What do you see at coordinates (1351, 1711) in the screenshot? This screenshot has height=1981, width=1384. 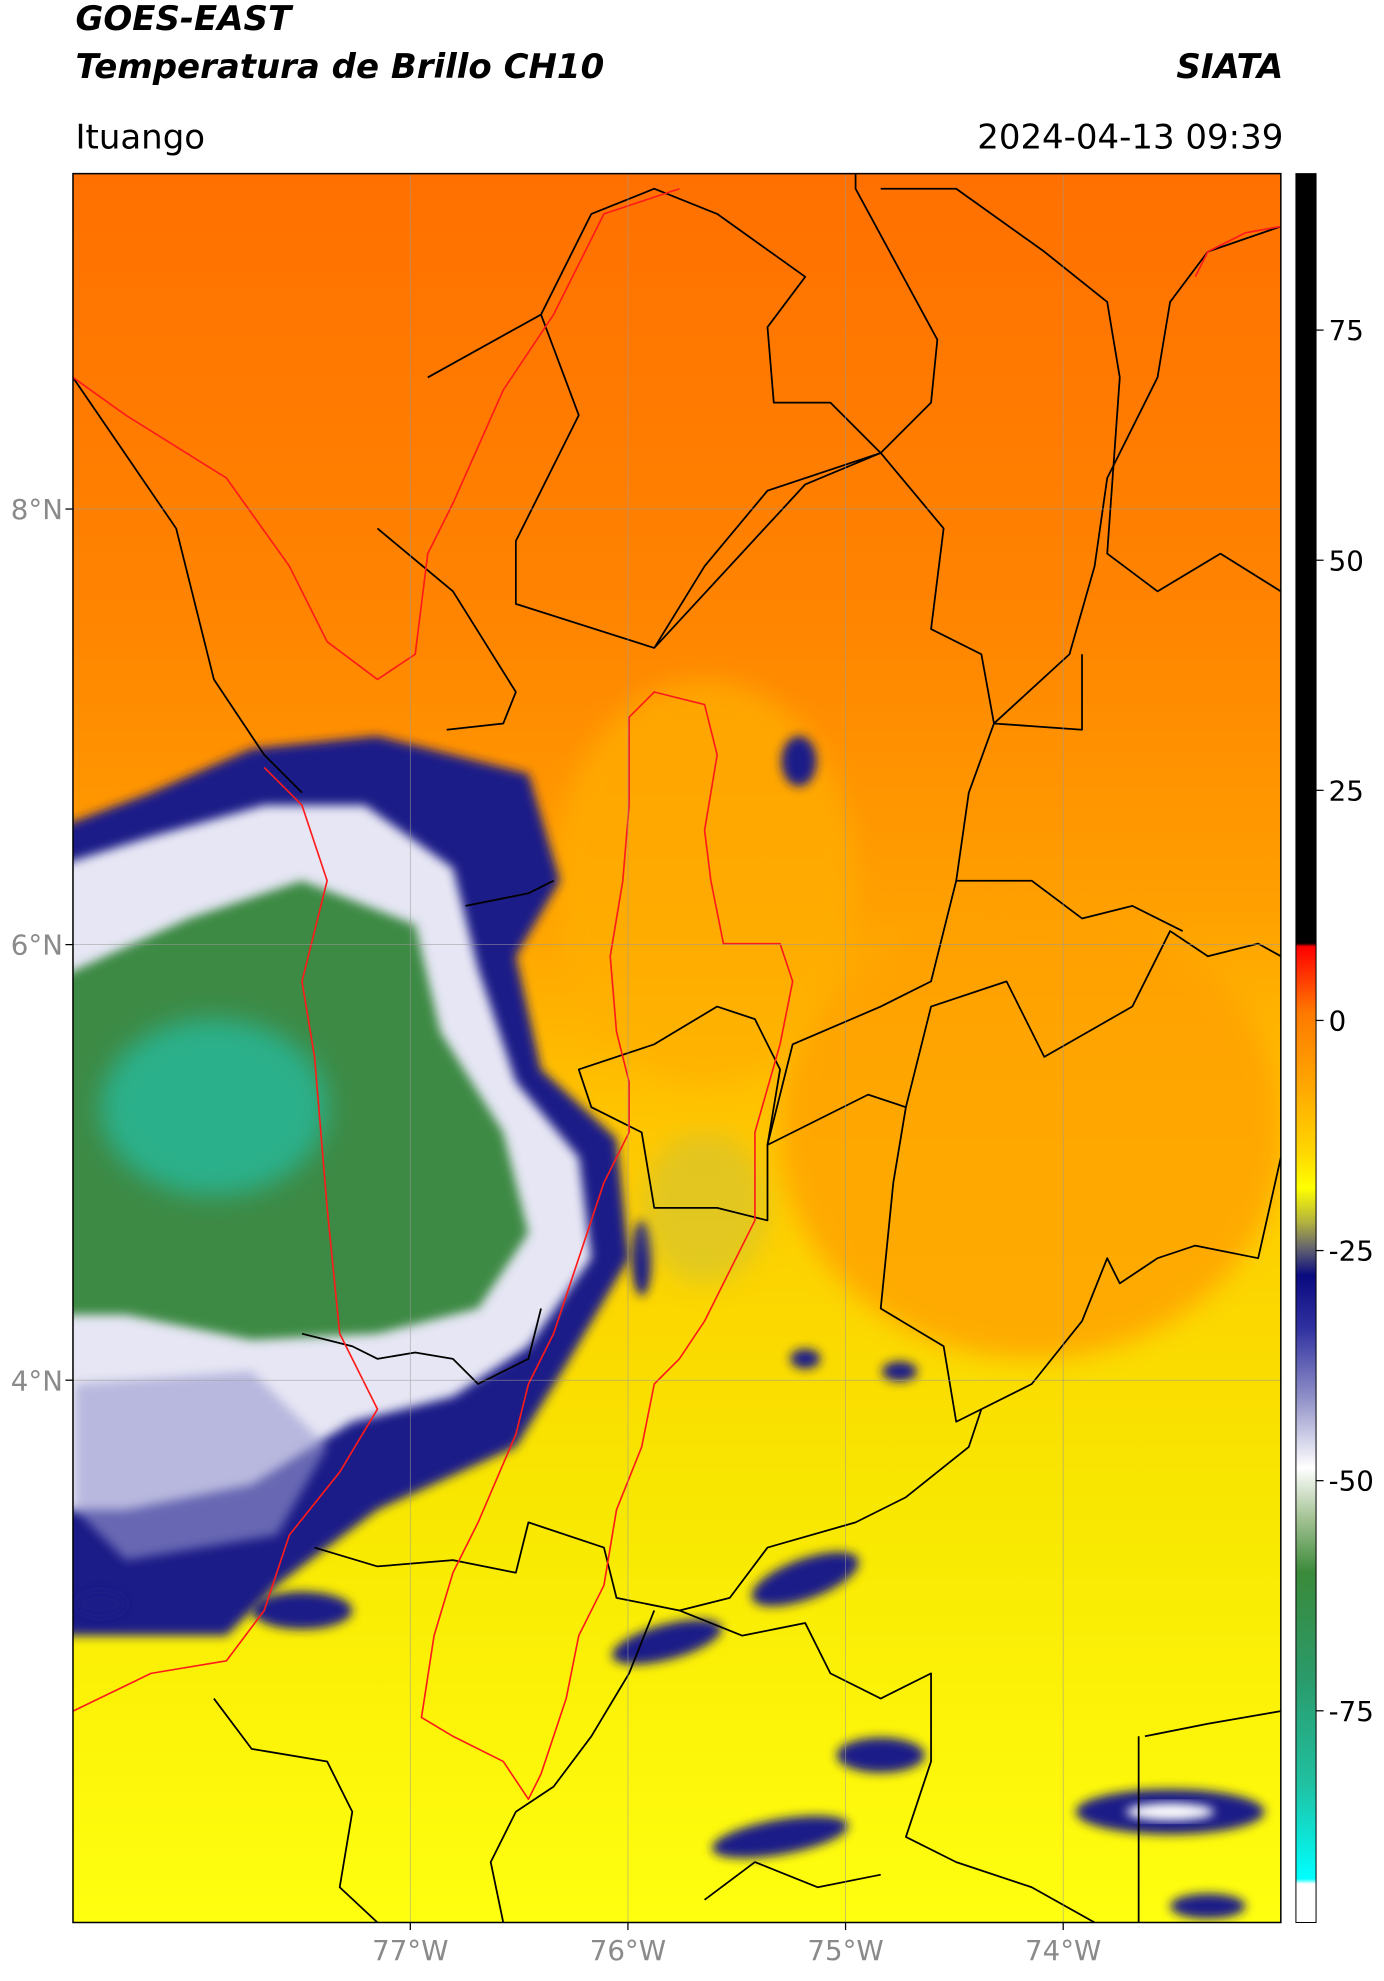 I see `colorbar-tick-label: -75` at bounding box center [1351, 1711].